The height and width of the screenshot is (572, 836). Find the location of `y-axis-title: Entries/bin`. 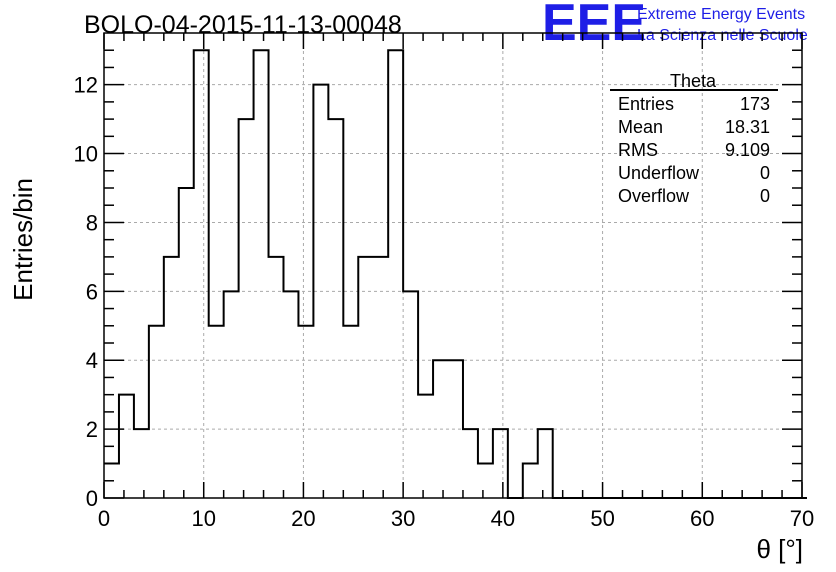

y-axis-title: Entries/bin is located at coordinates (23, 239).